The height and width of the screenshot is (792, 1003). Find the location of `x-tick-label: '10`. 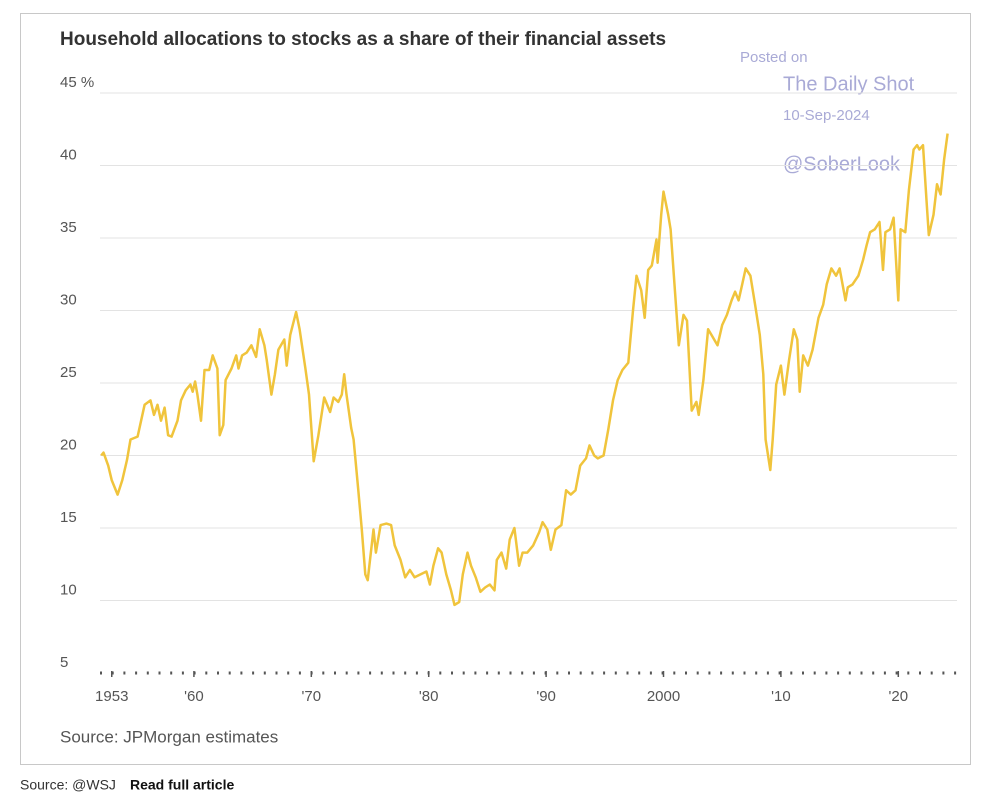

x-tick-label: '10 is located at coordinates (781, 696).